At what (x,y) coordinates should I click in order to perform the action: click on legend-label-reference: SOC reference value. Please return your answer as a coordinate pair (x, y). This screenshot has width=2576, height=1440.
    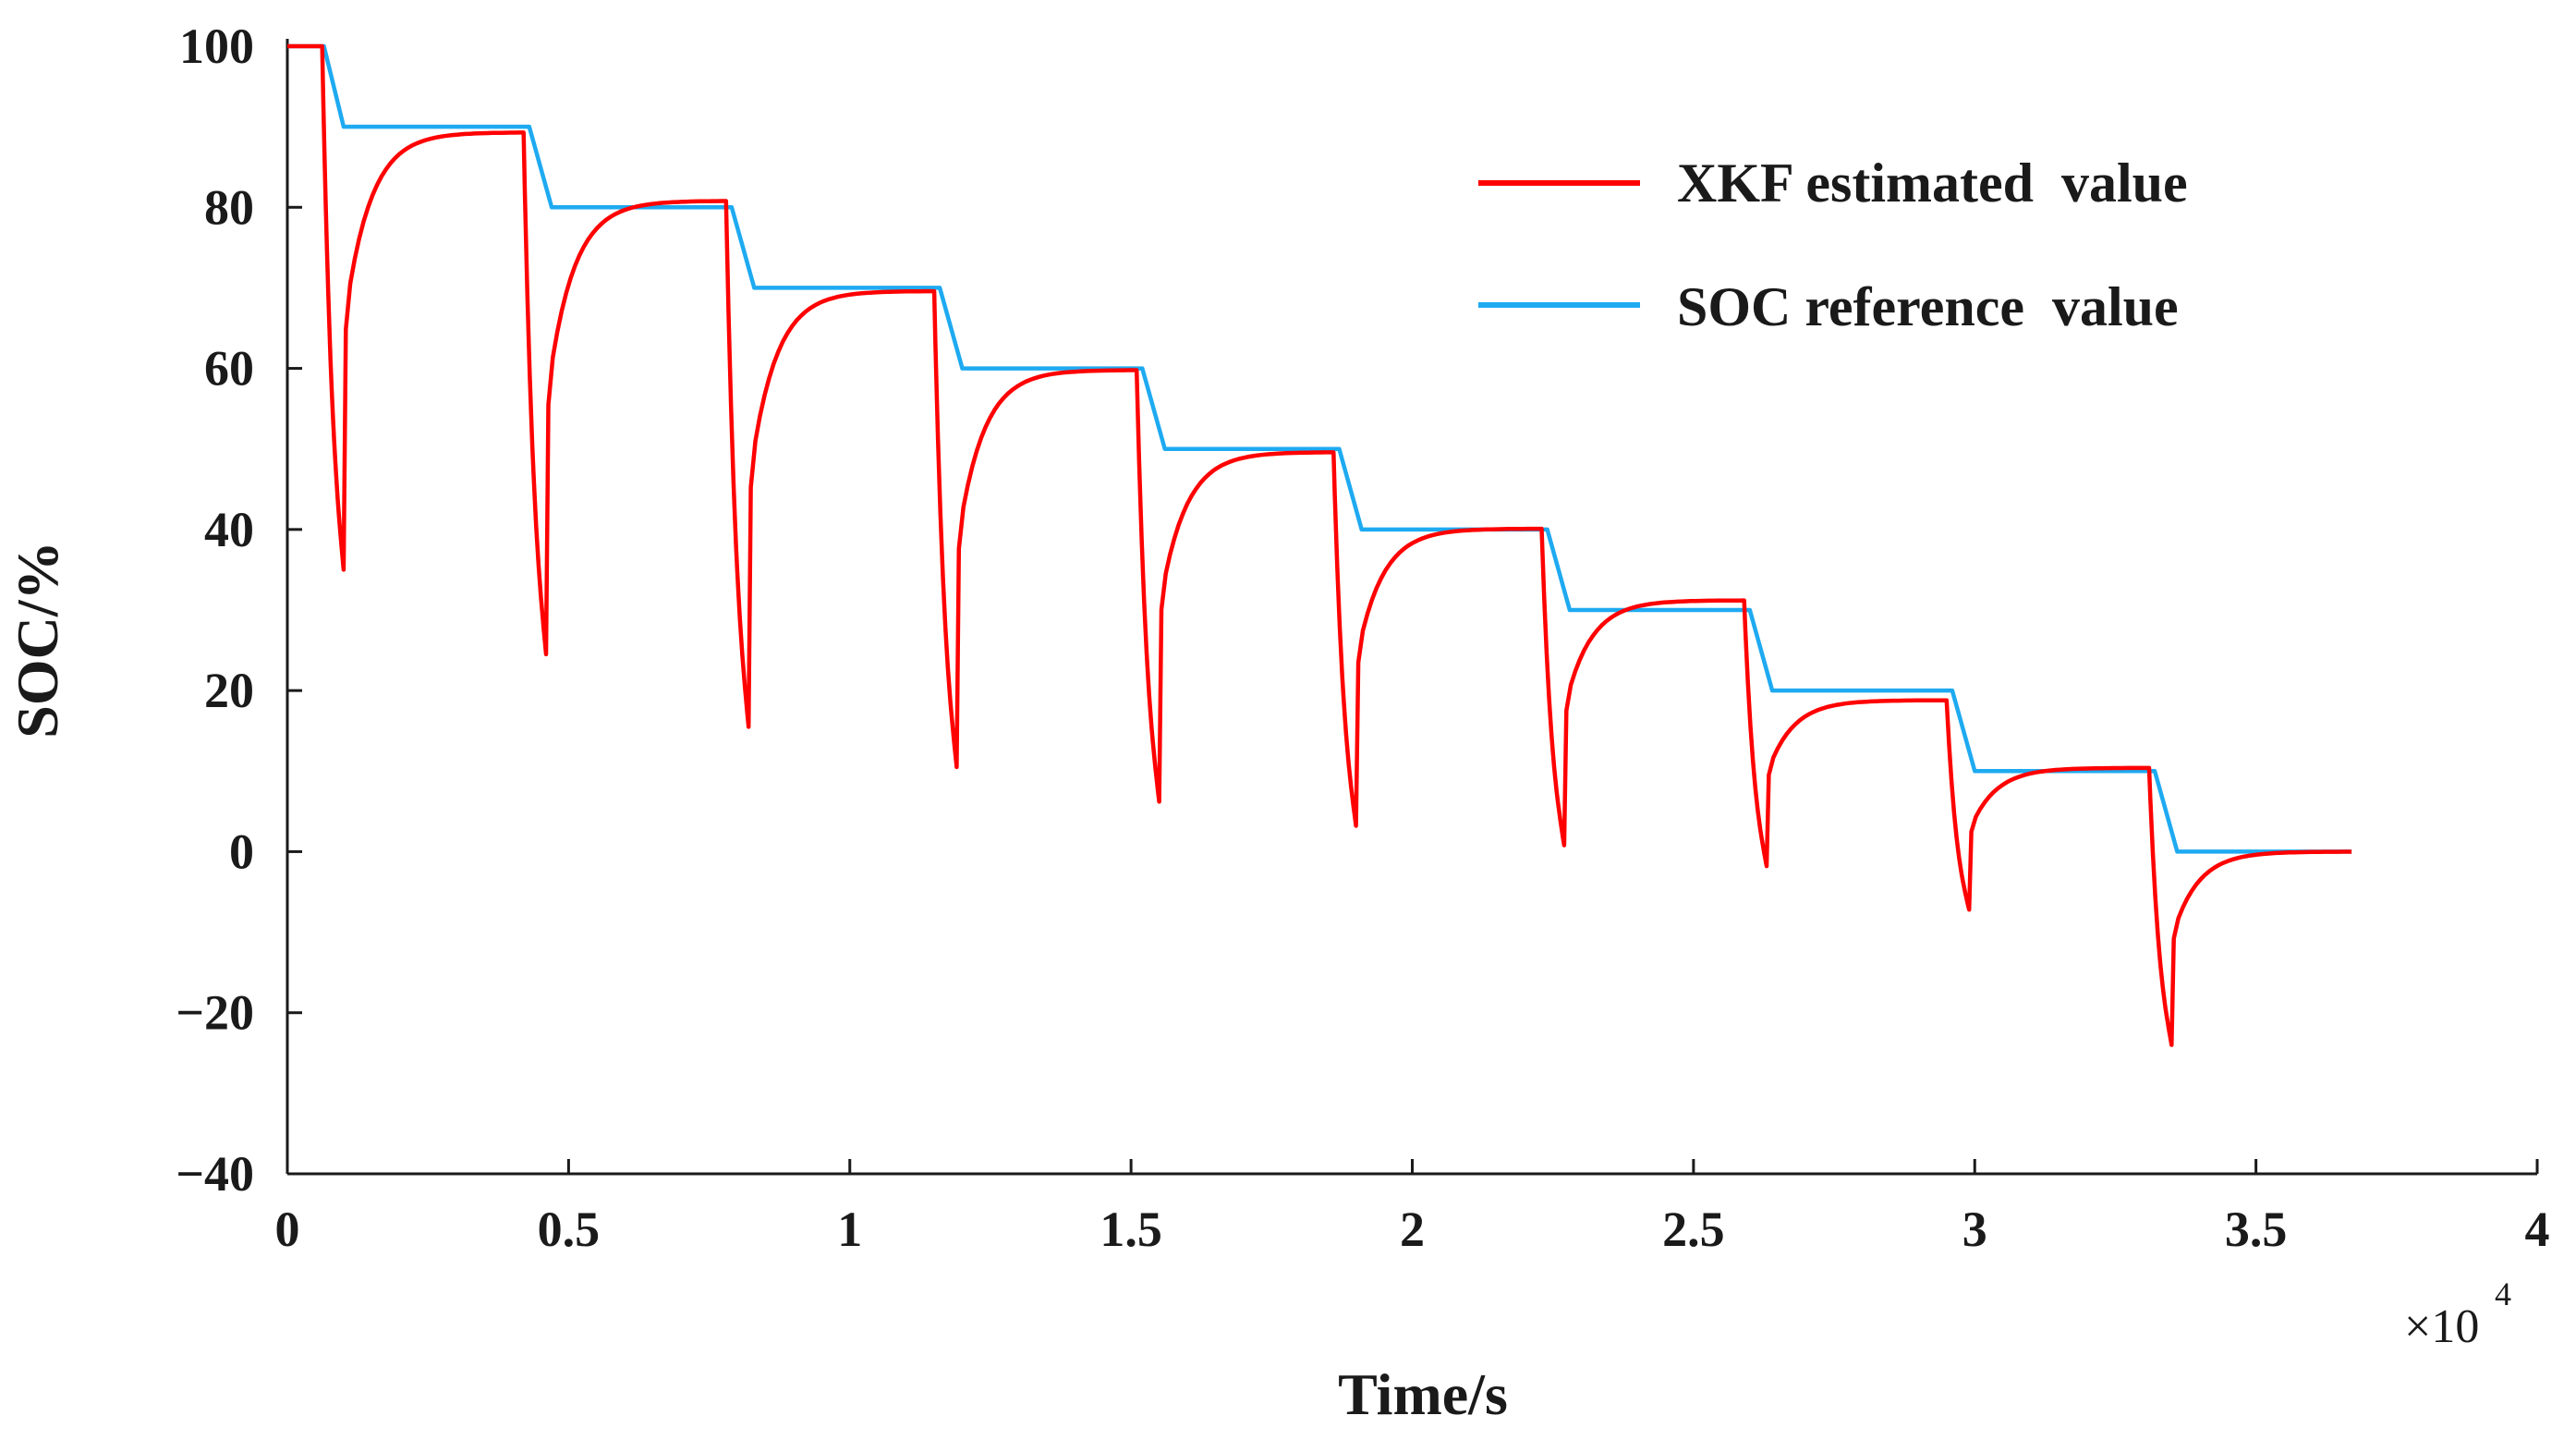
    Looking at the image, I should click on (1928, 306).